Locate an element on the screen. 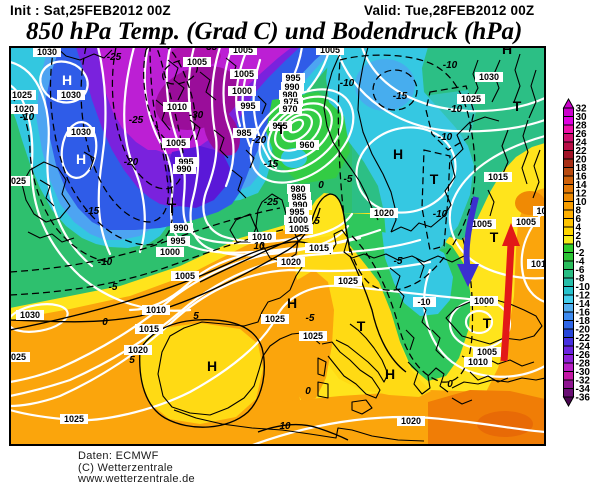 This screenshot has width=600, height=494. svg-text: 975 is located at coordinates (290, 102).